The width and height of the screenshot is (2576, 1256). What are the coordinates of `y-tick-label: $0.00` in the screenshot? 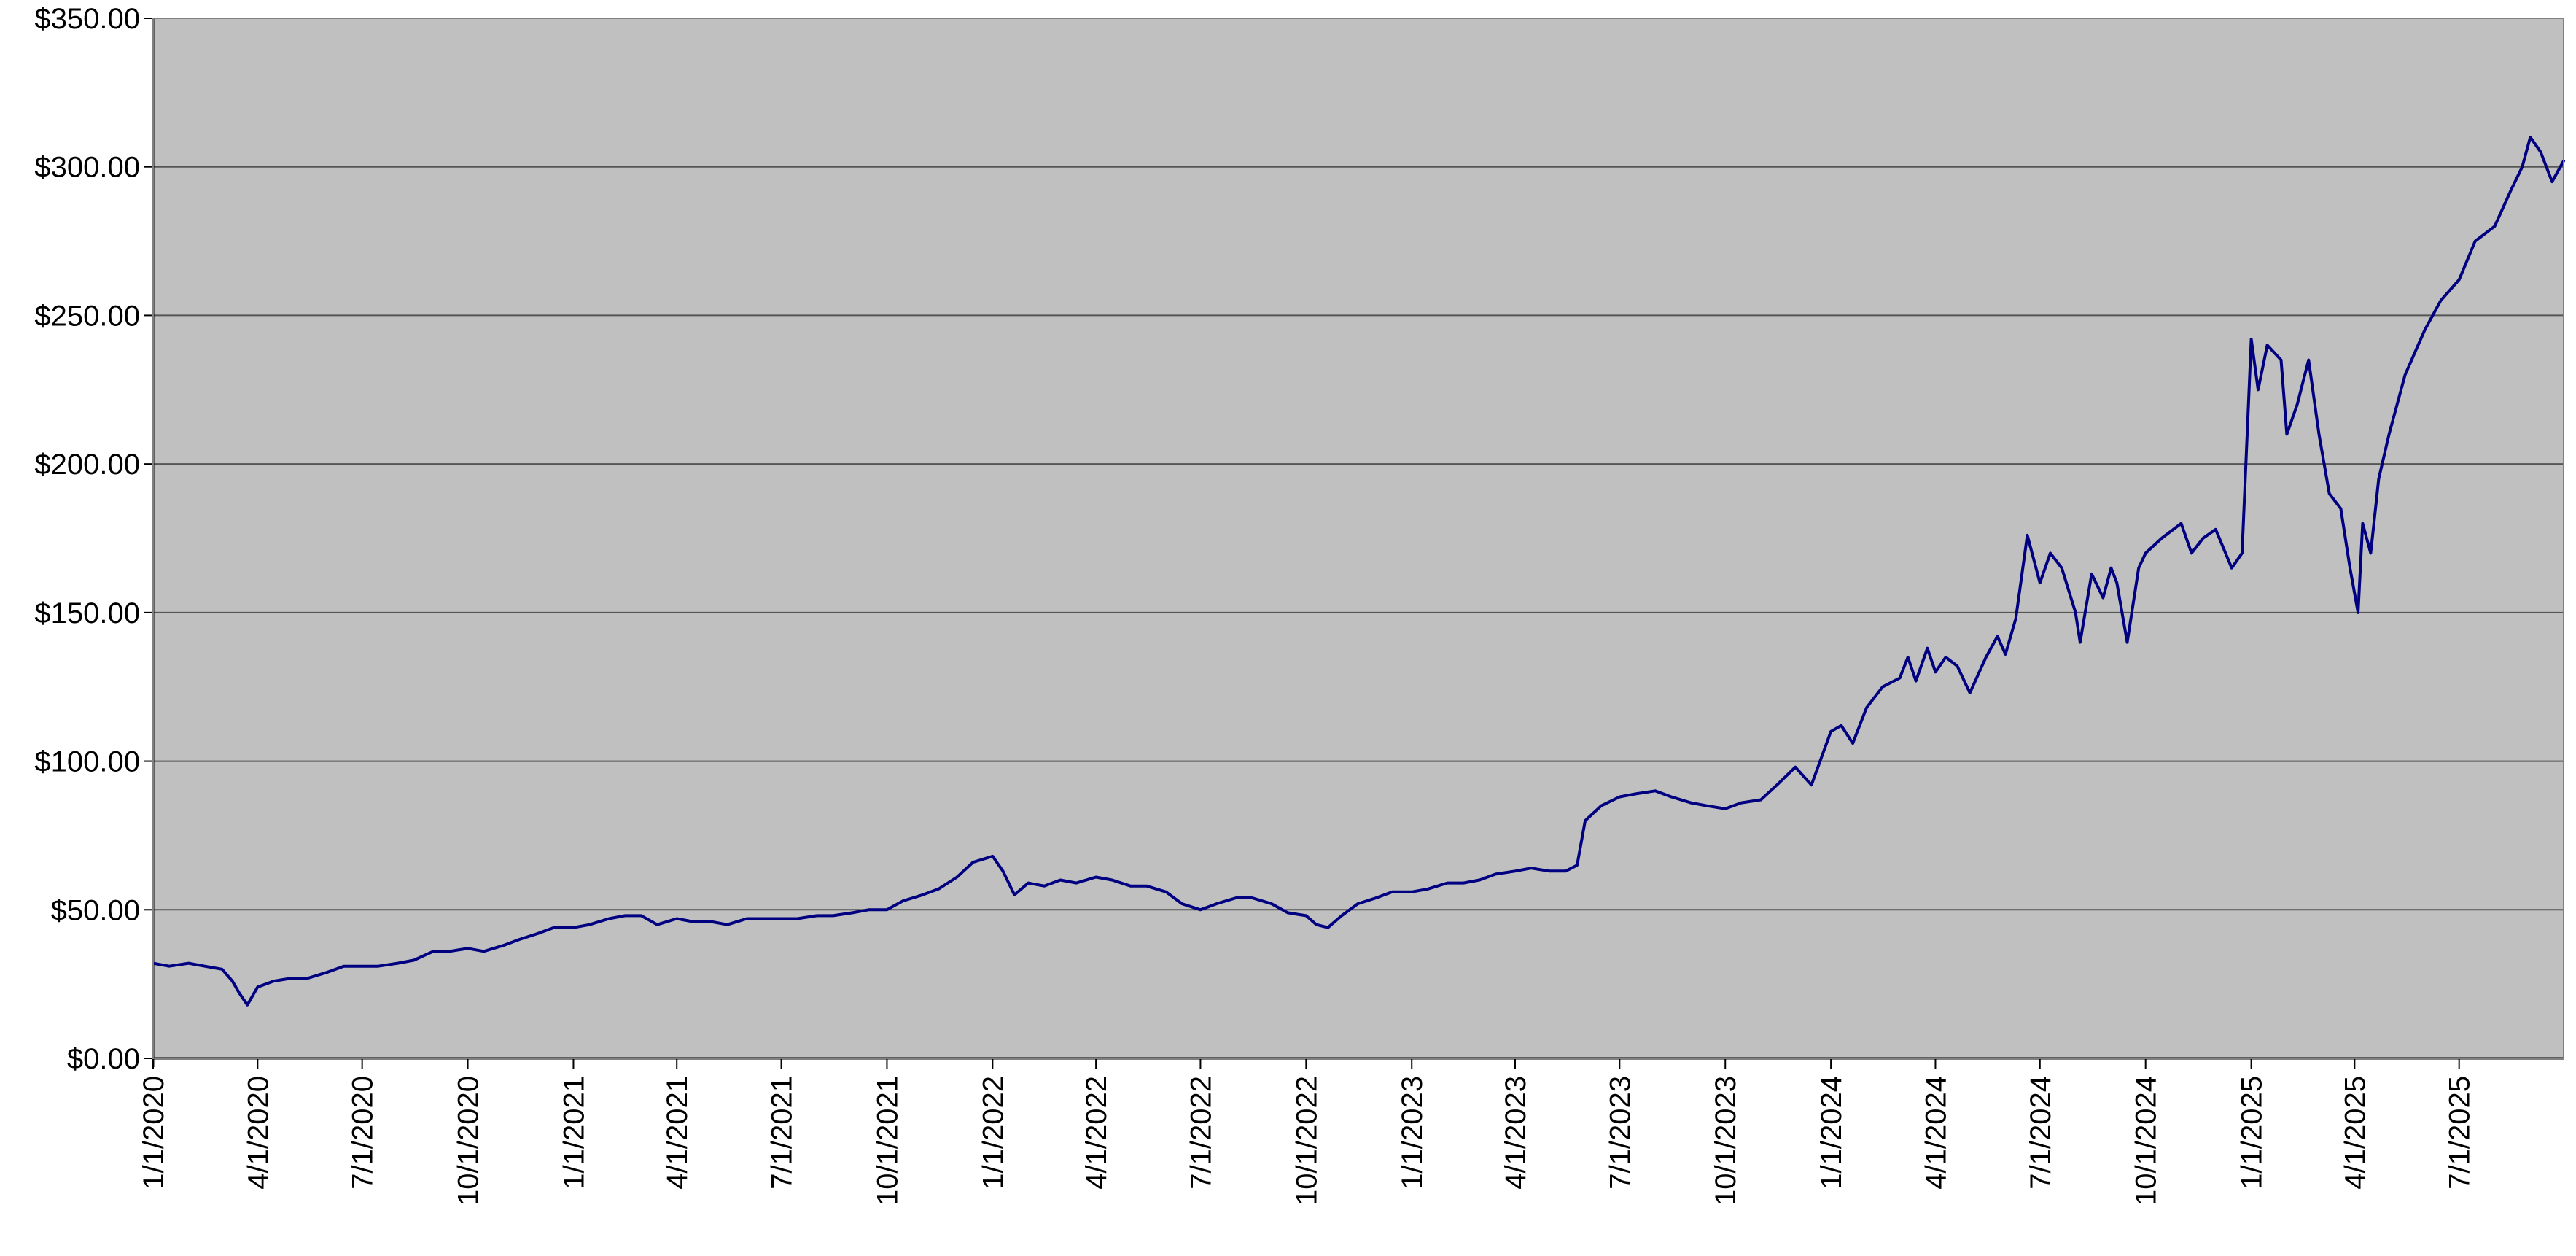 It's located at (103, 1059).